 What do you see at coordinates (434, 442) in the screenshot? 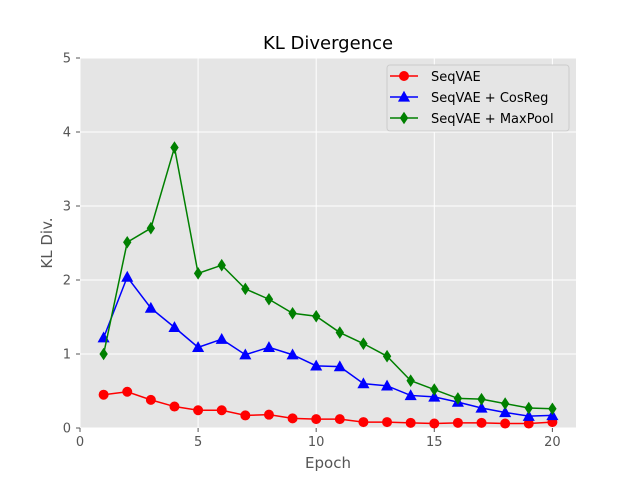
I see `x-tick-label: 15` at bounding box center [434, 442].